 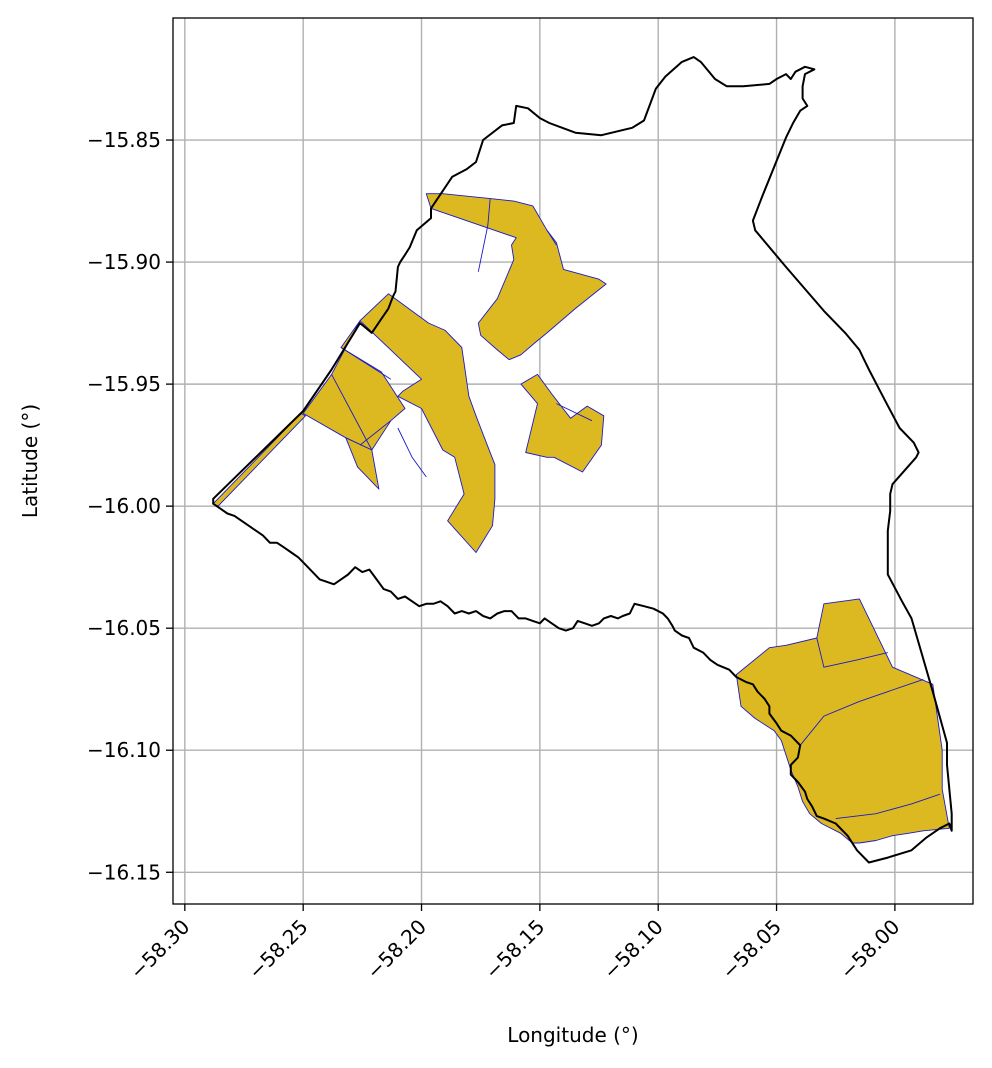 What do you see at coordinates (124, 750) in the screenshot?
I see `y-tick-label-5: −16.10` at bounding box center [124, 750].